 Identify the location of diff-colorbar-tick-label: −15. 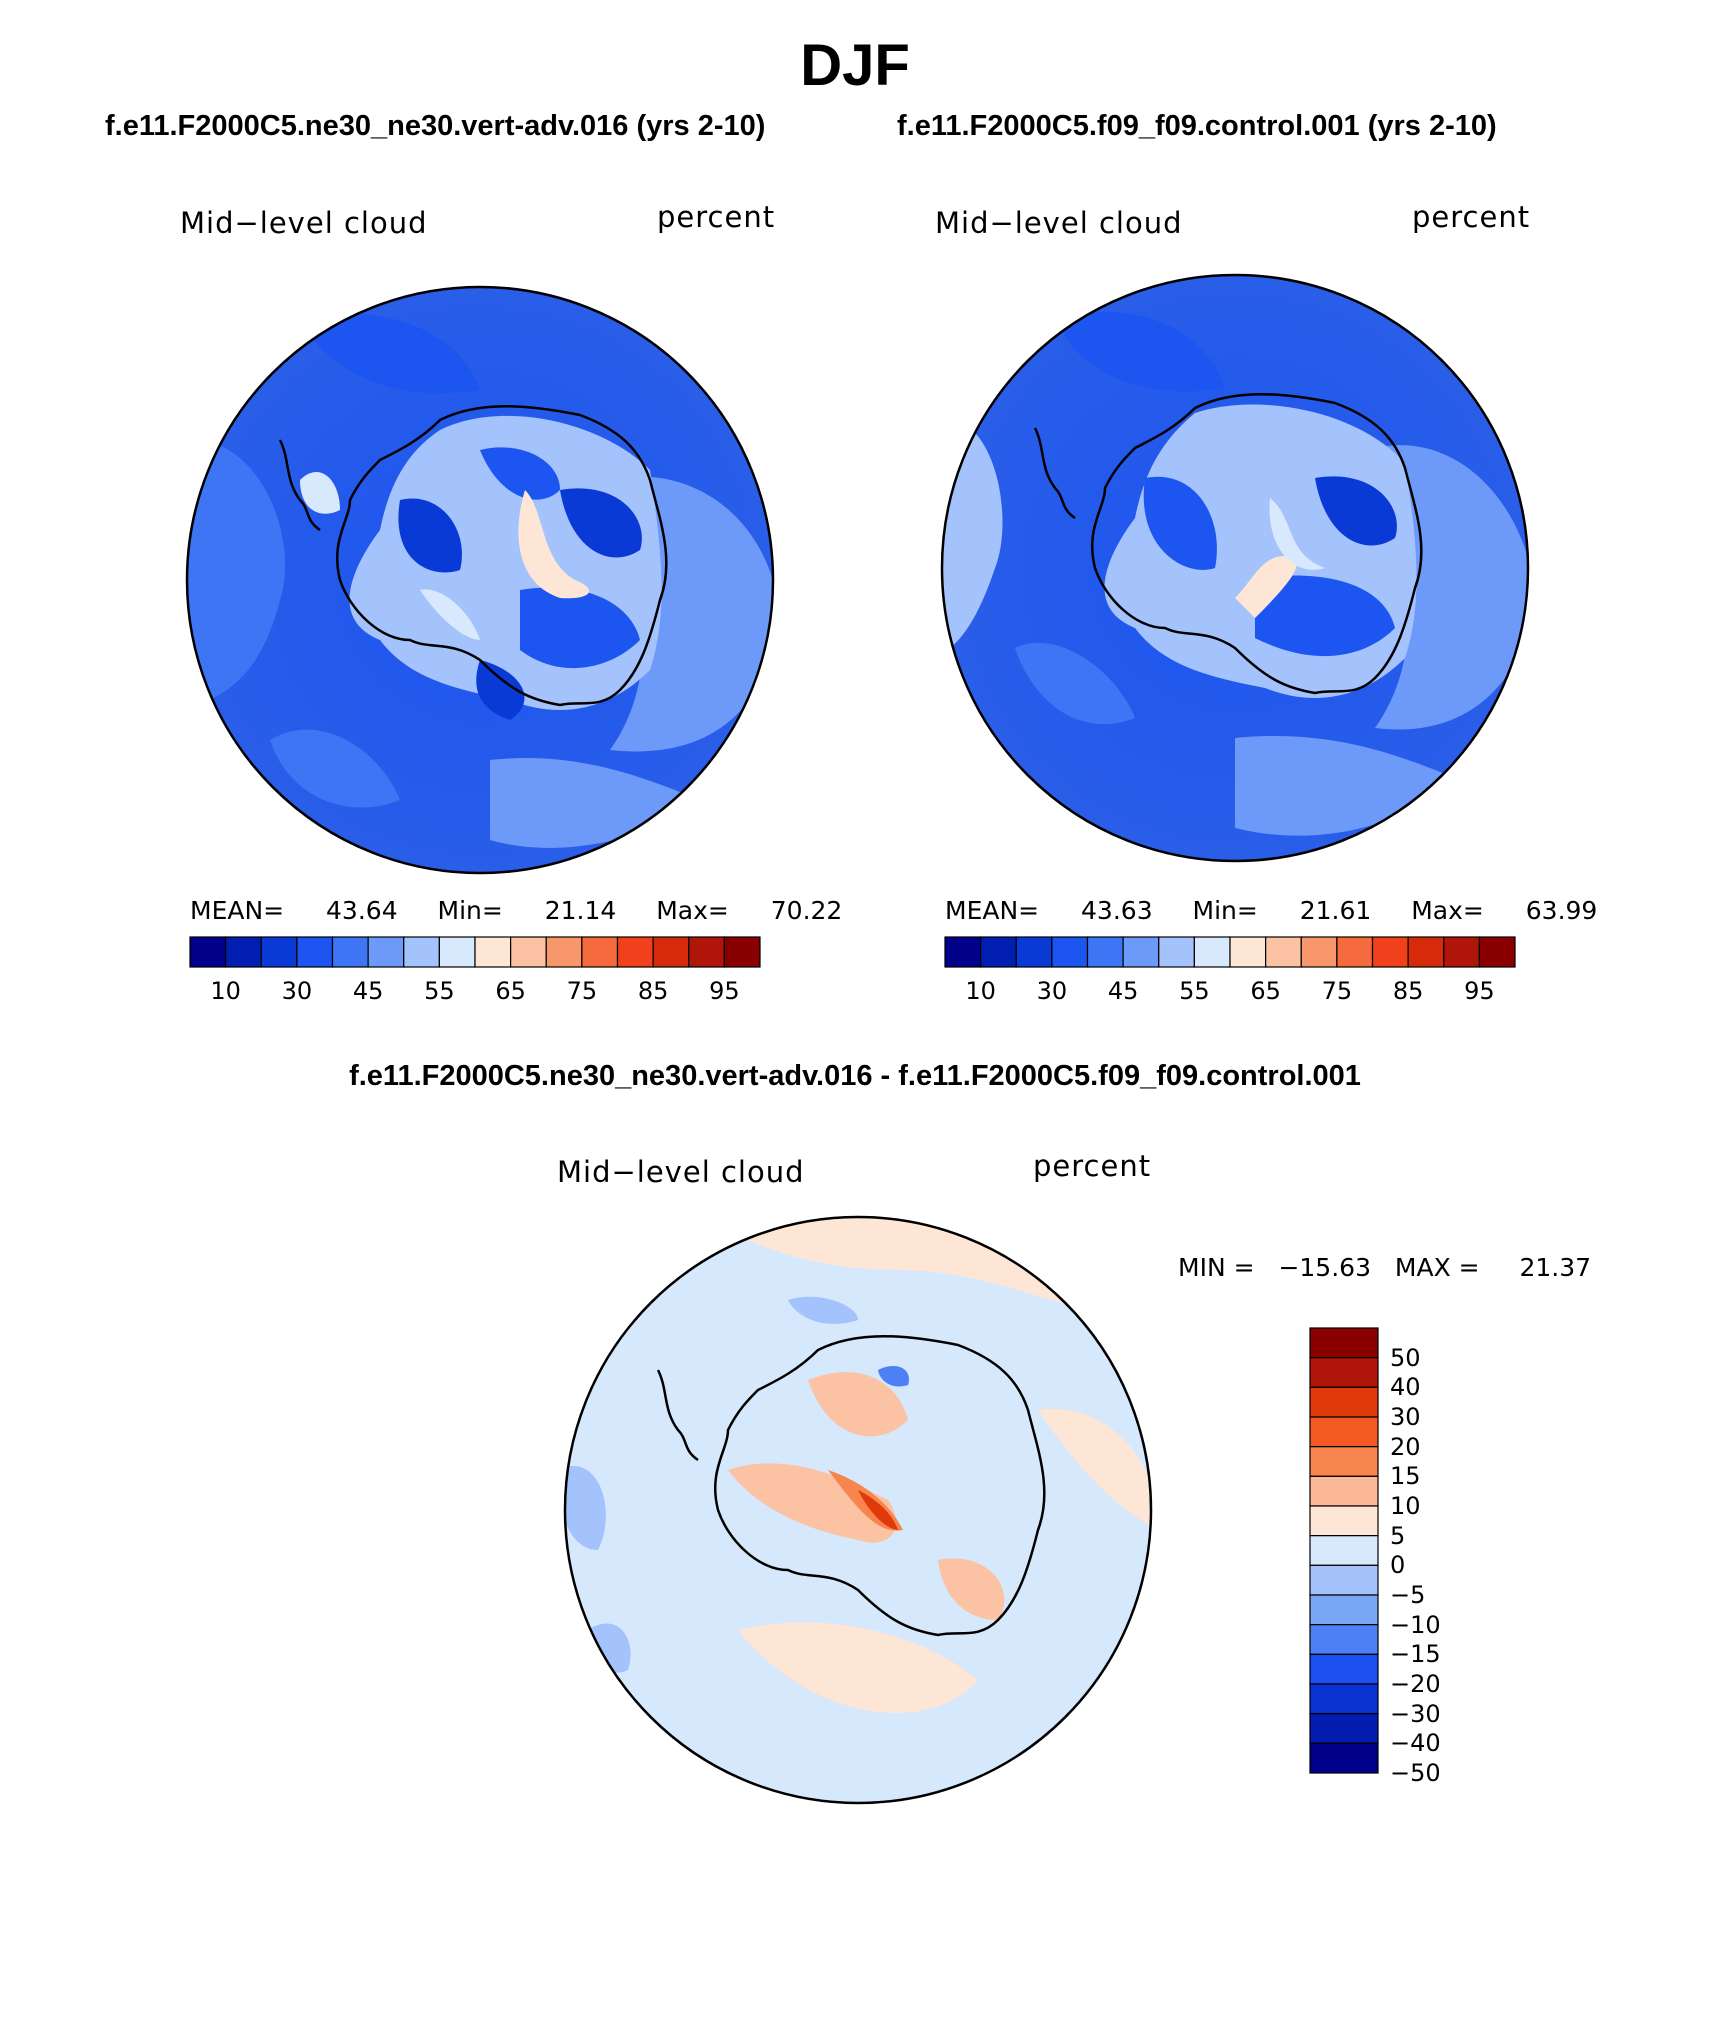
(1415, 1654).